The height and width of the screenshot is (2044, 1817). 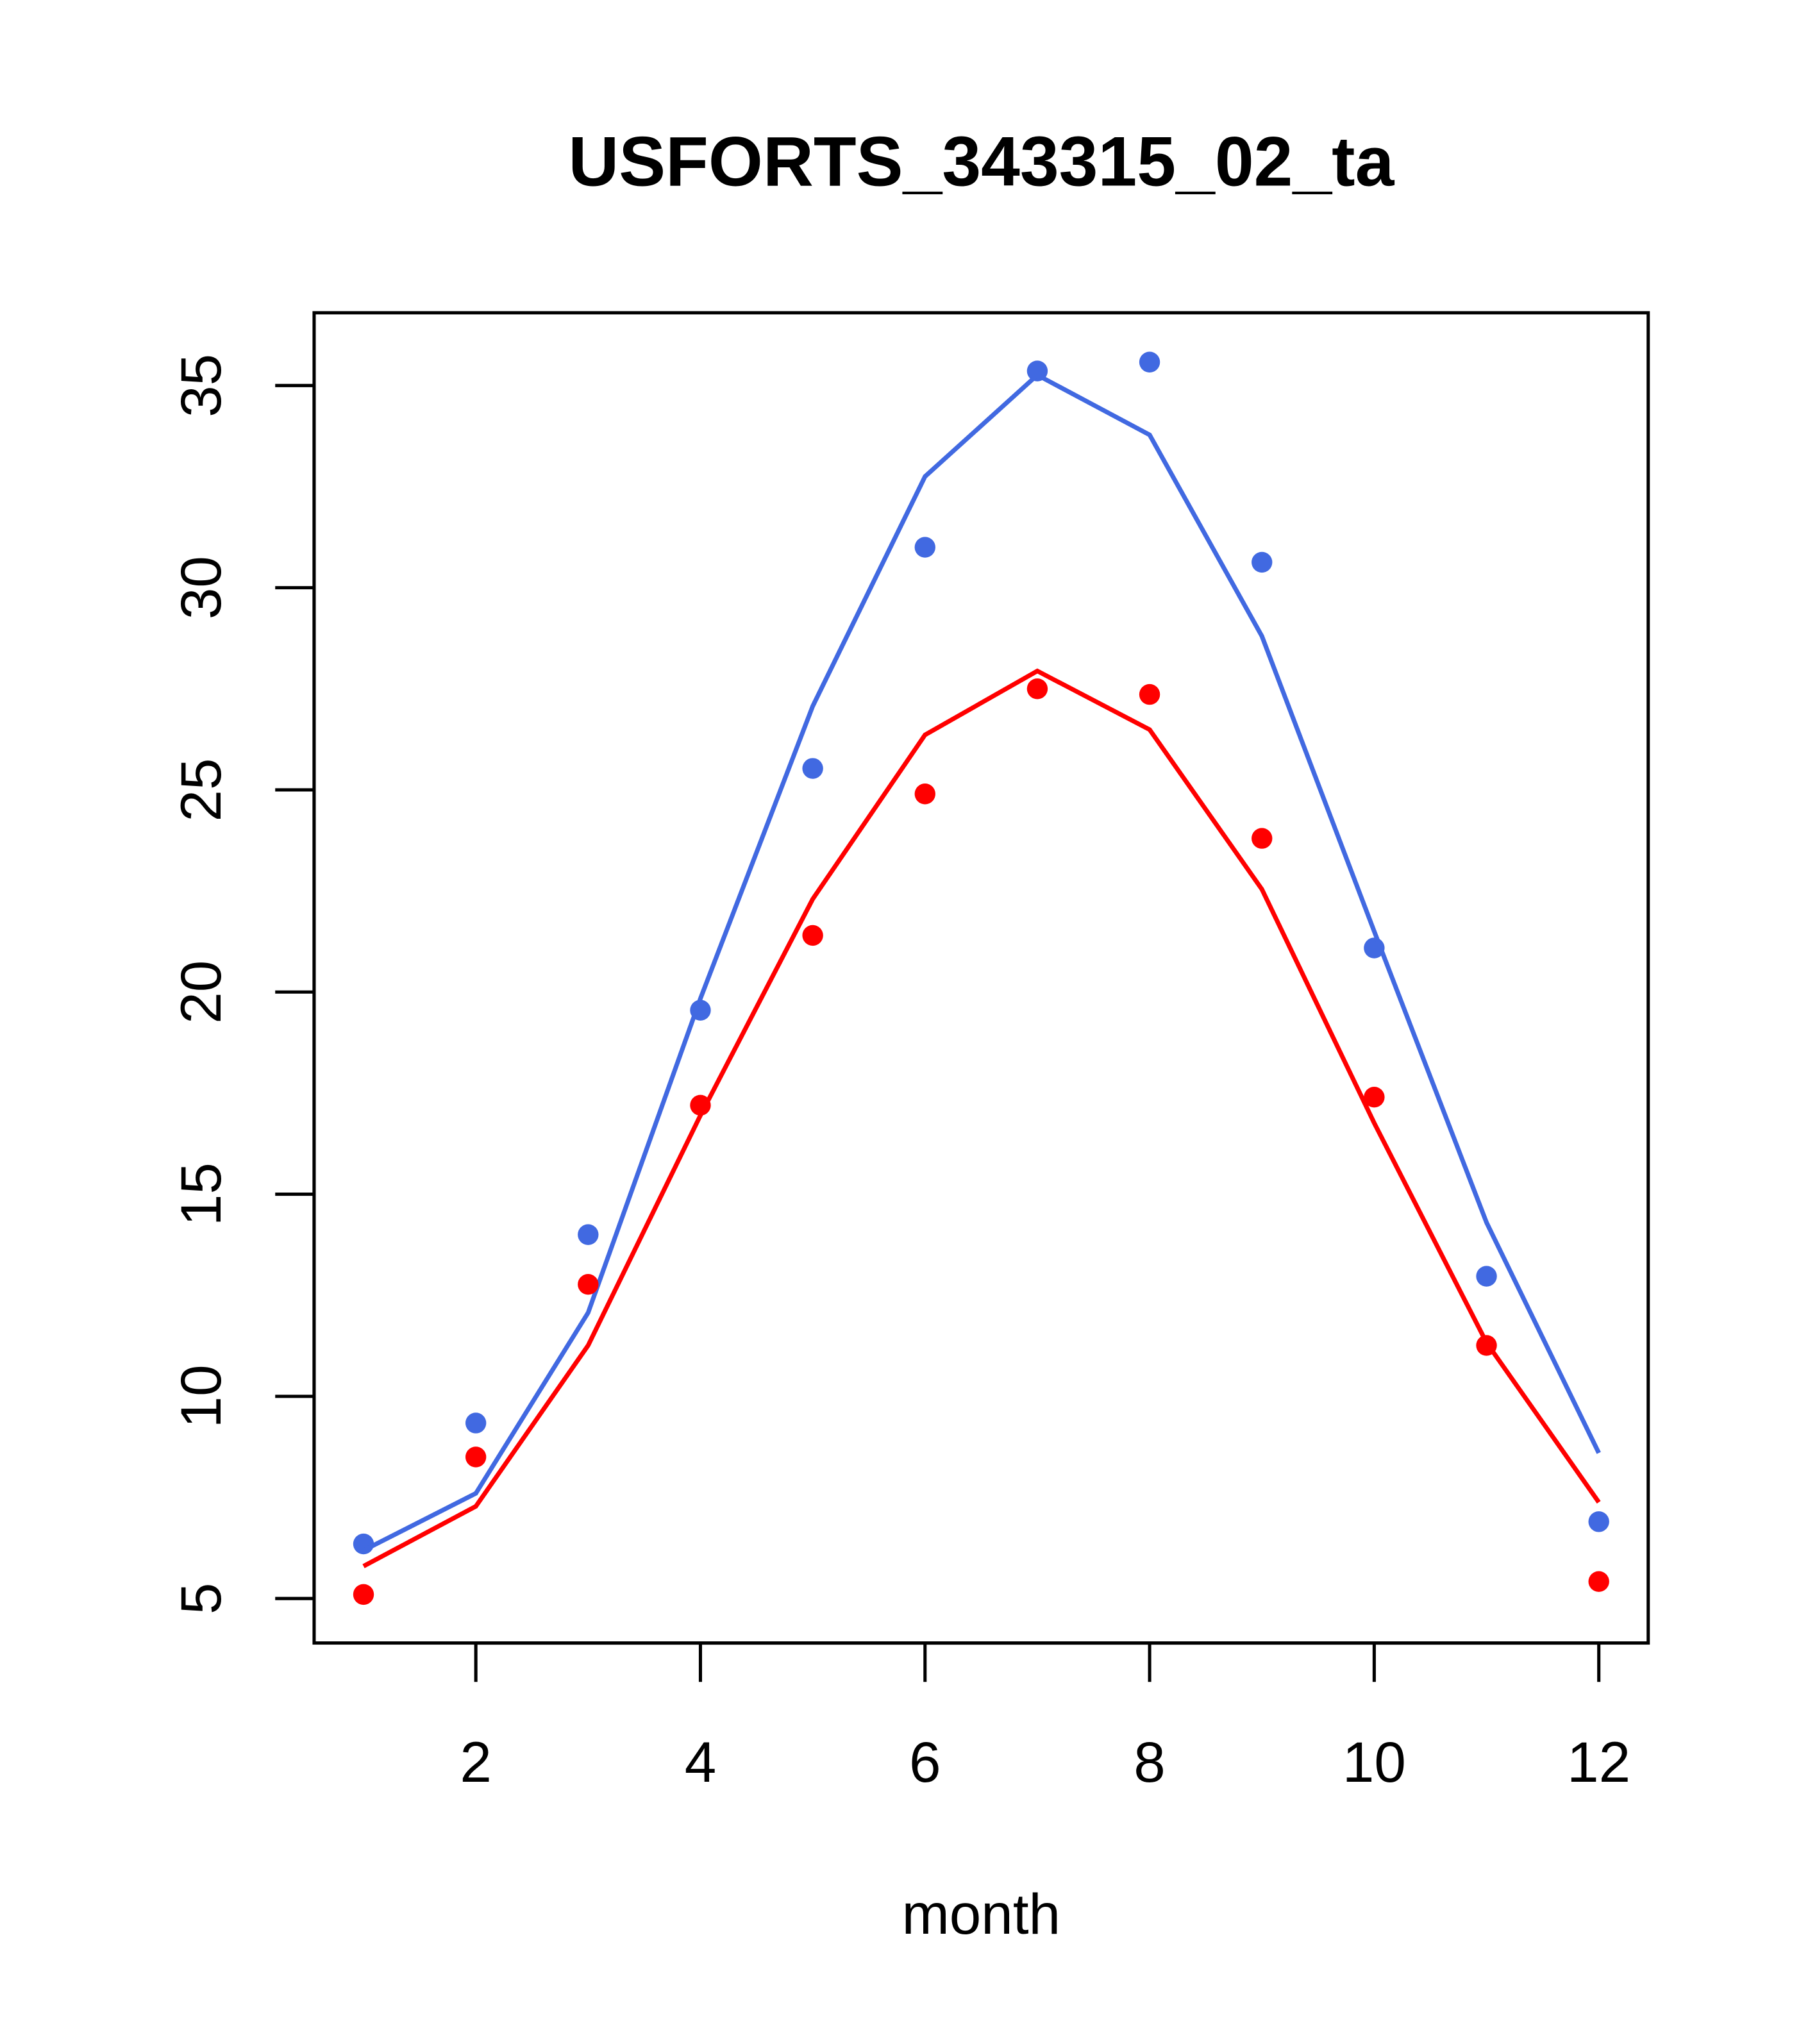 What do you see at coordinates (925, 1762) in the screenshot?
I see `x-tick-label: 6` at bounding box center [925, 1762].